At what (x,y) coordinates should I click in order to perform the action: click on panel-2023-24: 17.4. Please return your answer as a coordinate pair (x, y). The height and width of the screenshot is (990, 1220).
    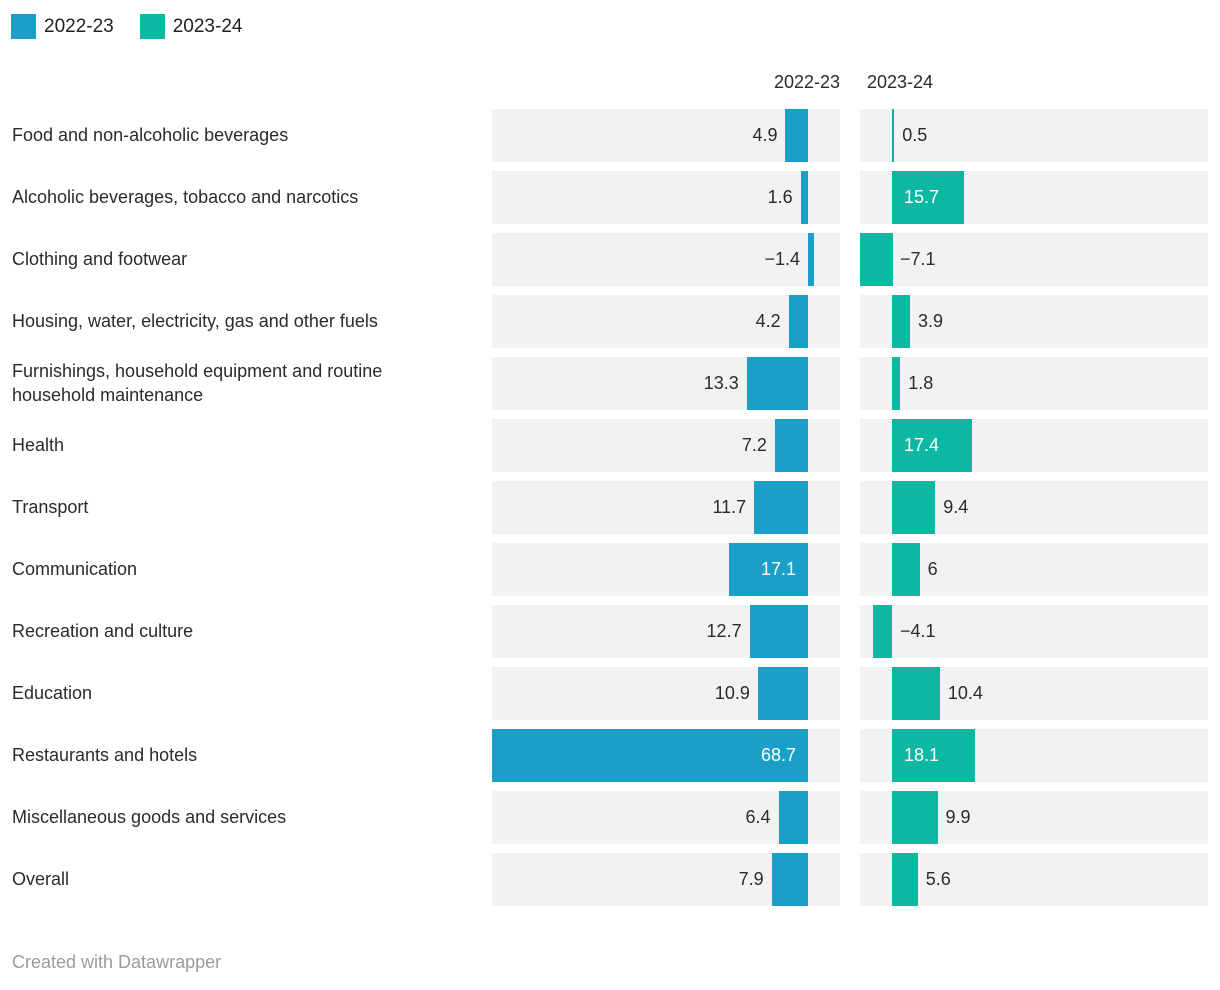
    Looking at the image, I should click on (1034, 445).